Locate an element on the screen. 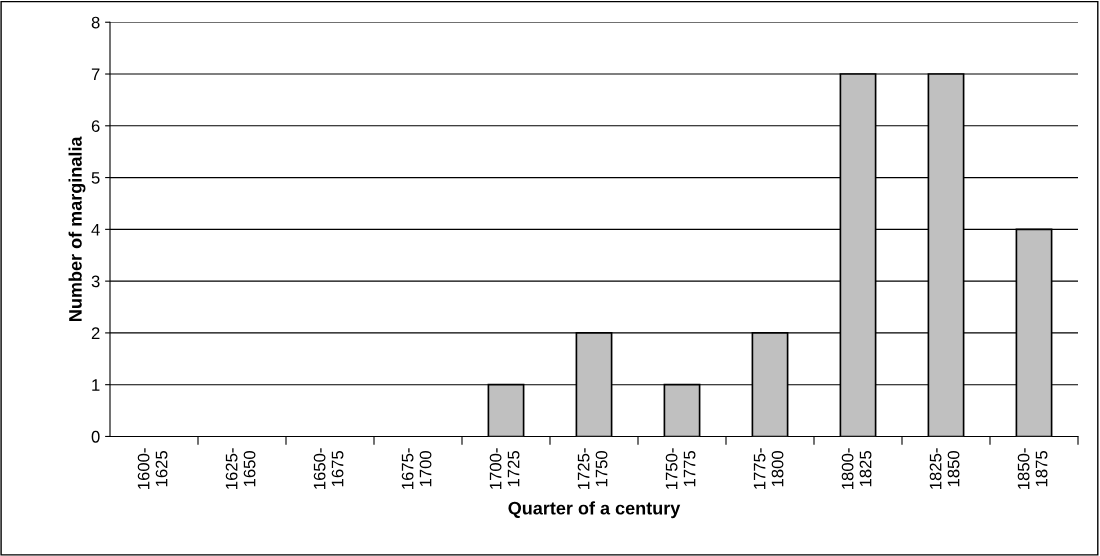 This screenshot has height=556, width=1100. x-tick-label: 1750- 1775 is located at coordinates (680, 468).